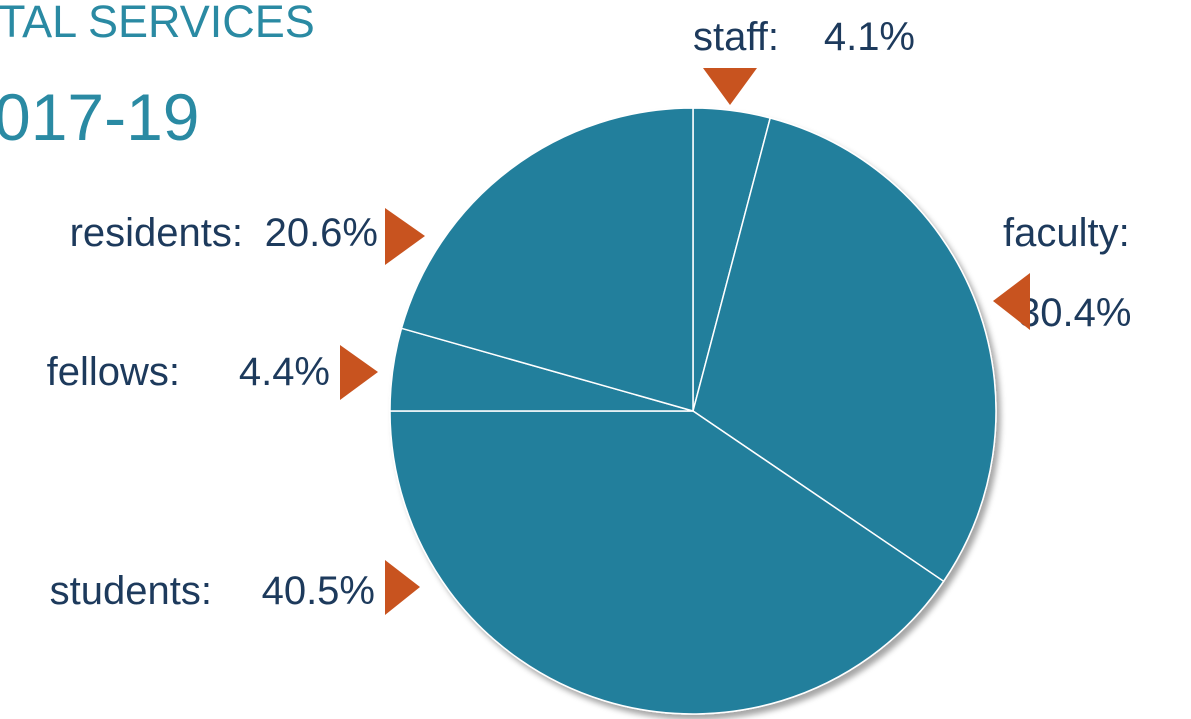 This screenshot has height=719, width=1191. What do you see at coordinates (869, 37) in the screenshot?
I see `value-label: 4.1%` at bounding box center [869, 37].